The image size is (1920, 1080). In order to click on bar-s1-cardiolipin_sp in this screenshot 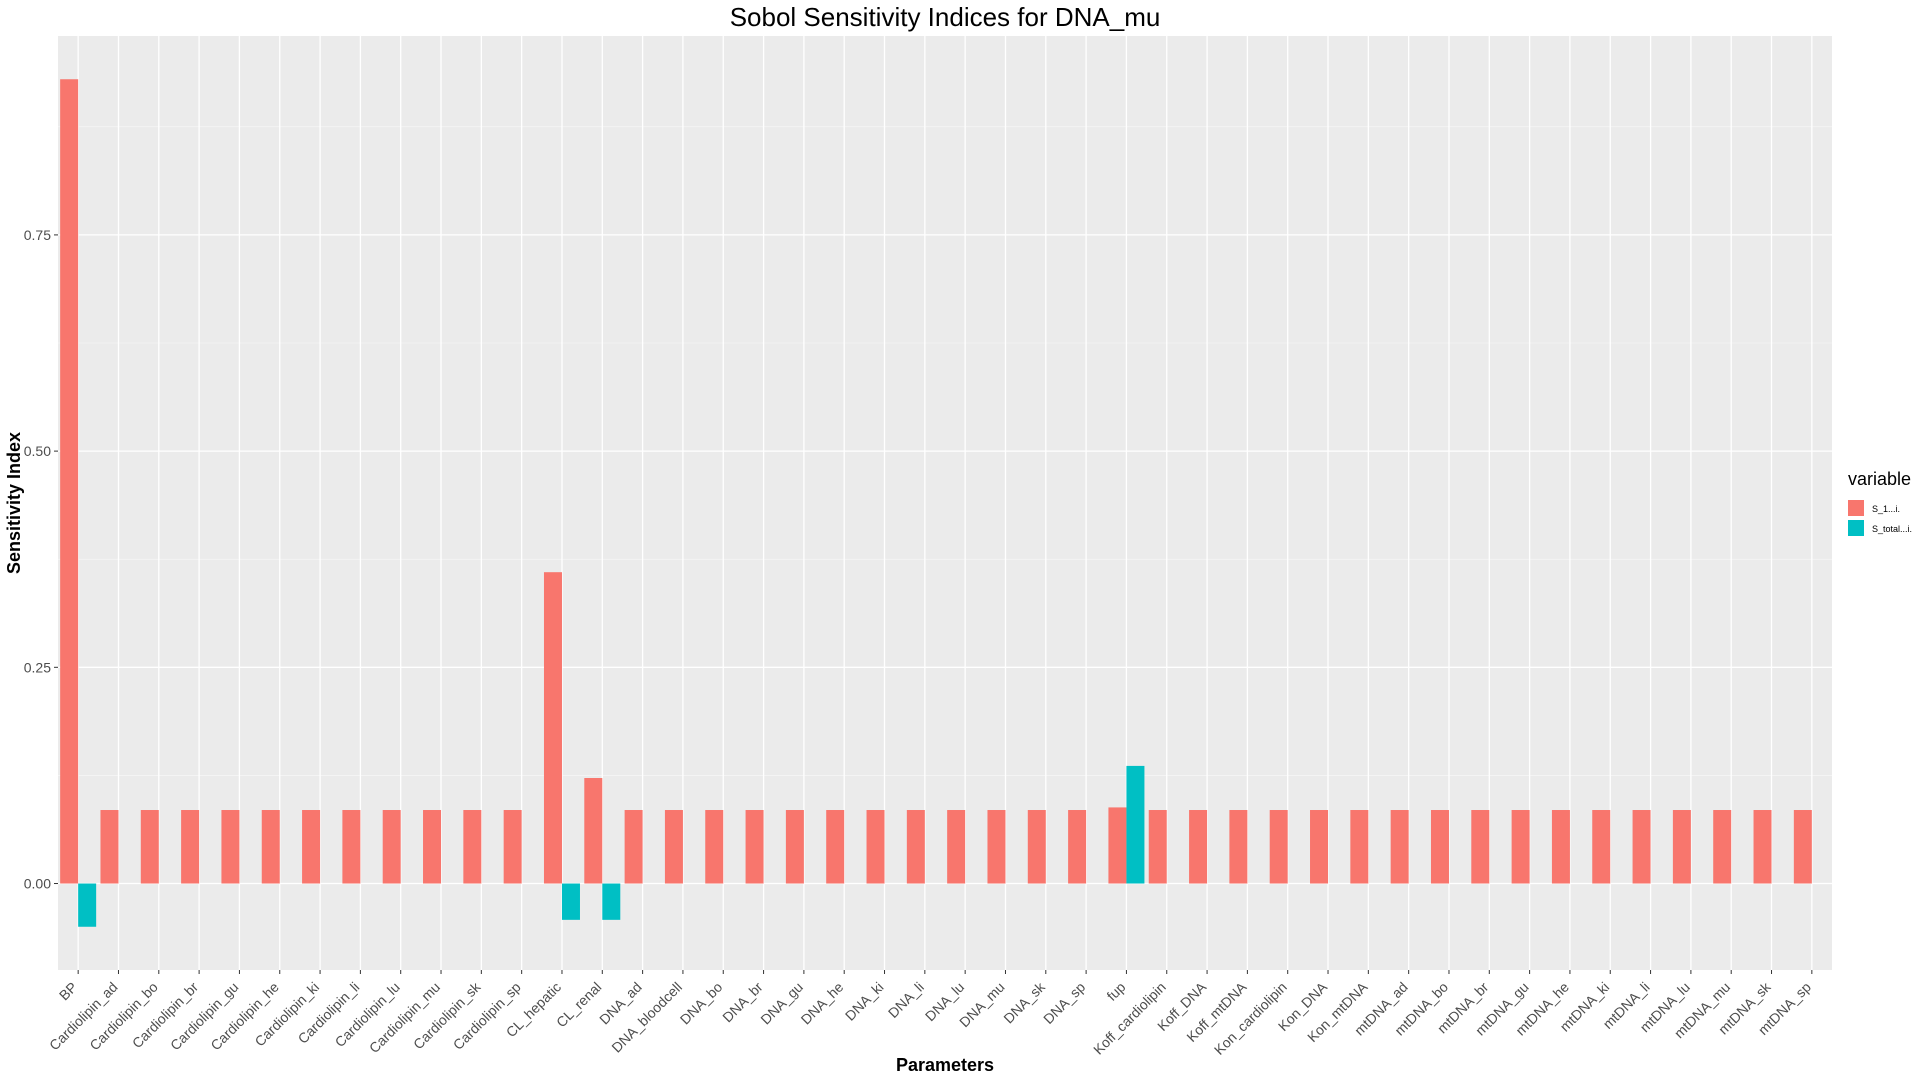, I will do `click(512, 847)`.